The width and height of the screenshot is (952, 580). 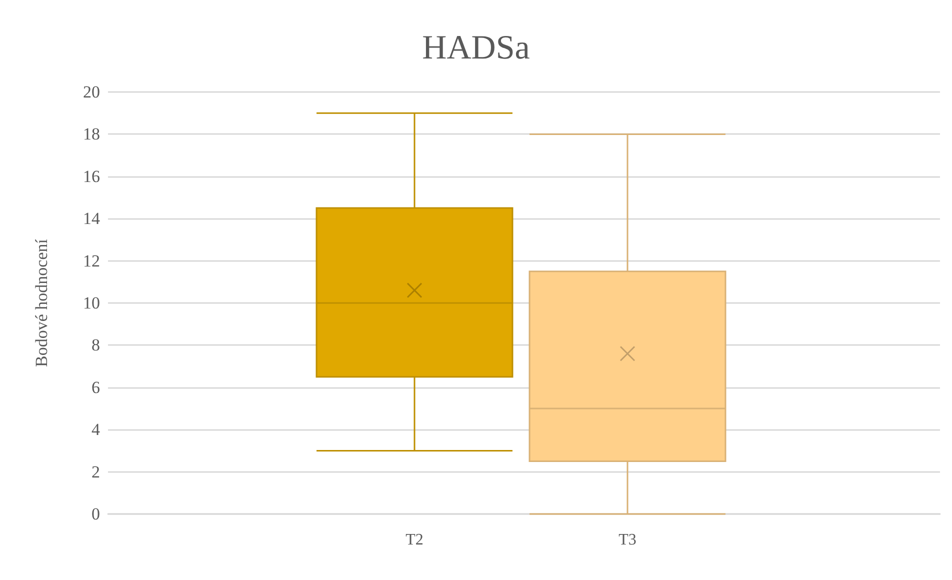 What do you see at coordinates (91, 134) in the screenshot?
I see `y-tick-label: 18` at bounding box center [91, 134].